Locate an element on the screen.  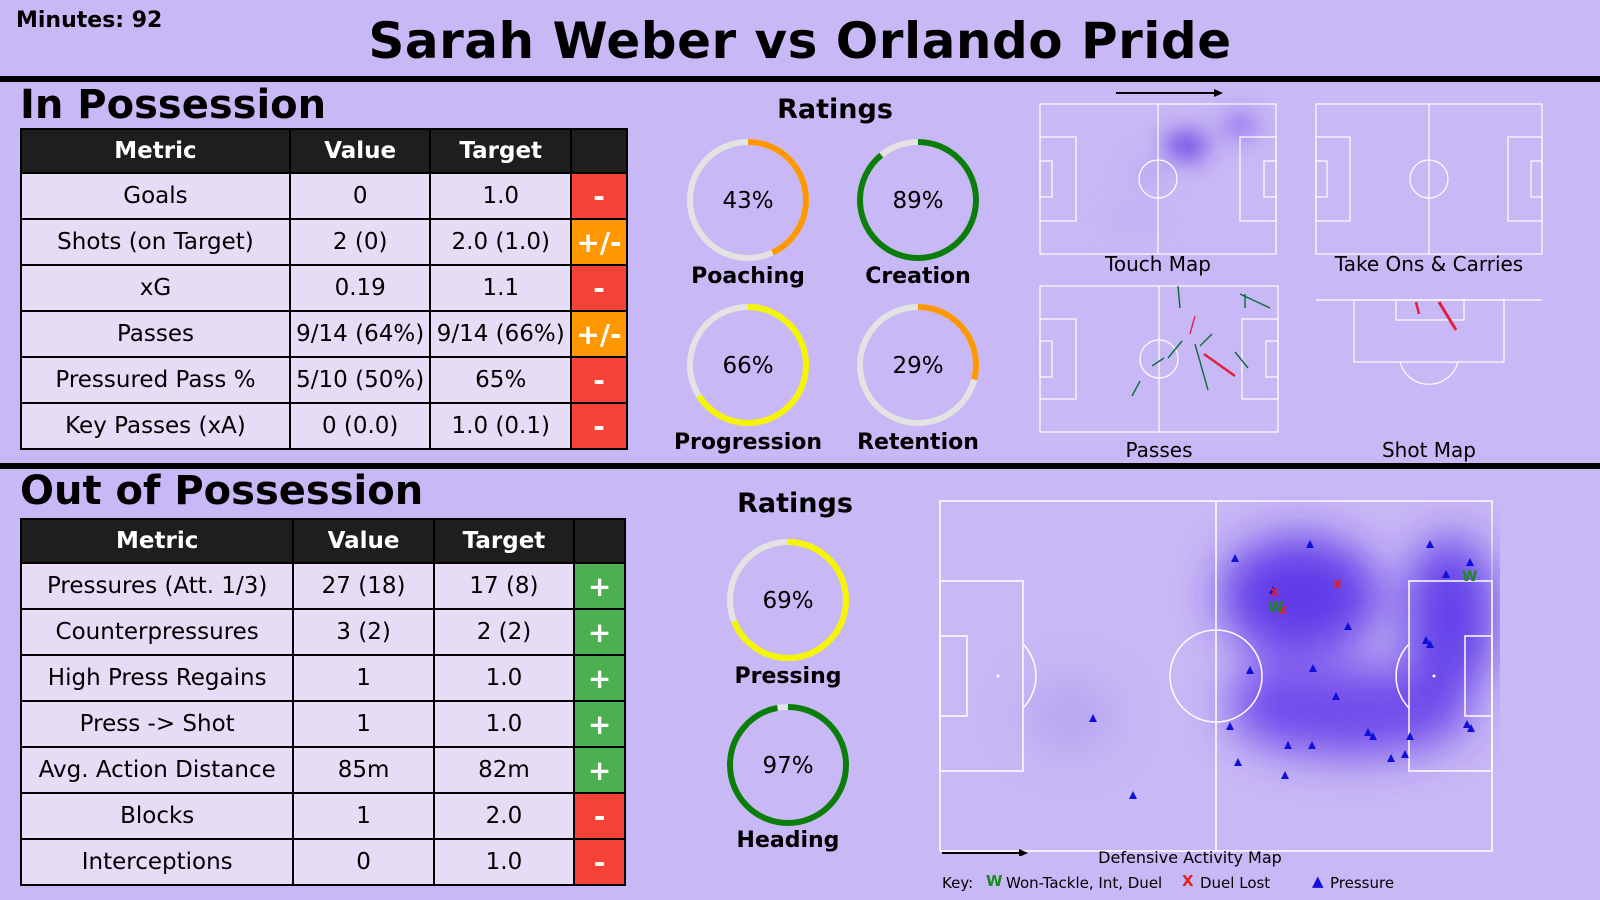
target-cell: 1.1 is located at coordinates (501, 288).